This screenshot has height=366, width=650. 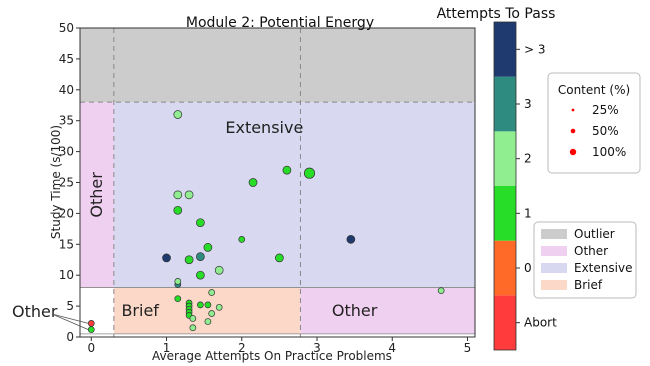 I want to click on y-axis-label: Study Time (s/100), so click(x=56, y=182).